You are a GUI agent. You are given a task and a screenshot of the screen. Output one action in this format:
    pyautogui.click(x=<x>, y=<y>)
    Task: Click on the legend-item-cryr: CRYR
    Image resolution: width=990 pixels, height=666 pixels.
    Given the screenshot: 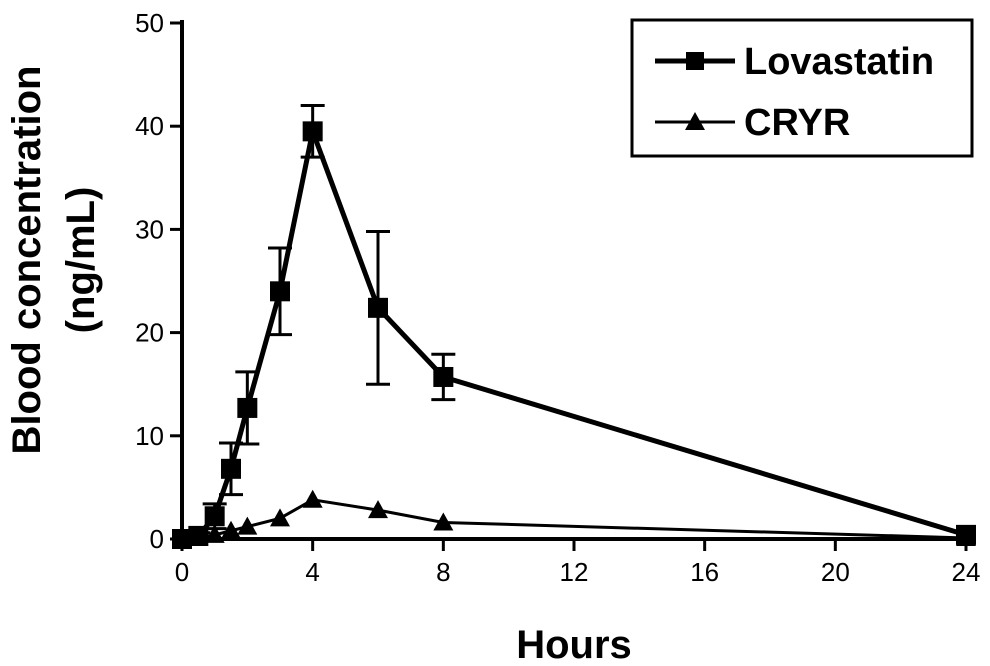 What is the action you would take?
    pyautogui.click(x=752, y=123)
    